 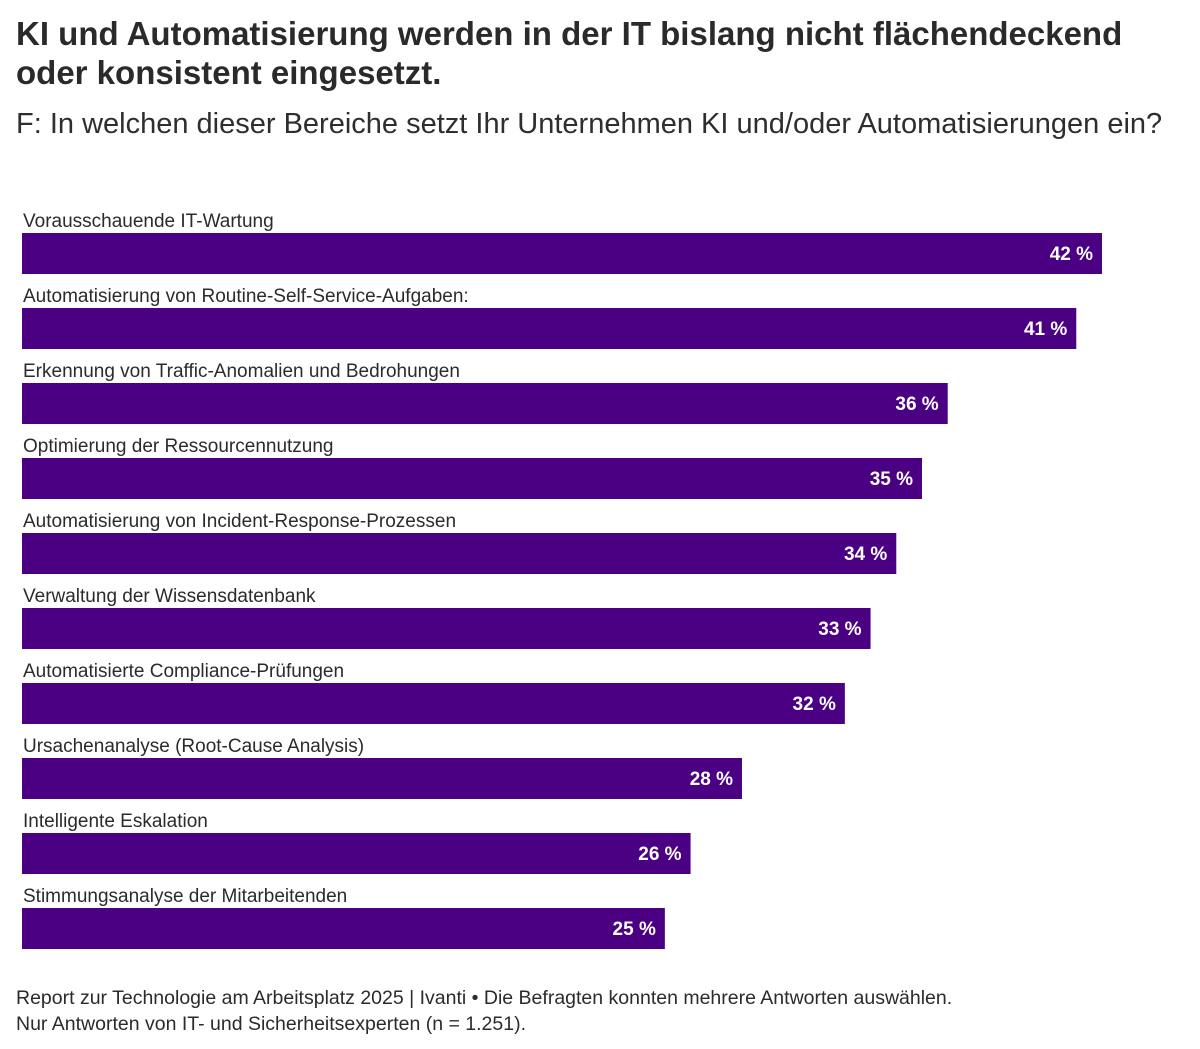 What do you see at coordinates (814, 704) in the screenshot?
I see `bar-value-label: 32 %` at bounding box center [814, 704].